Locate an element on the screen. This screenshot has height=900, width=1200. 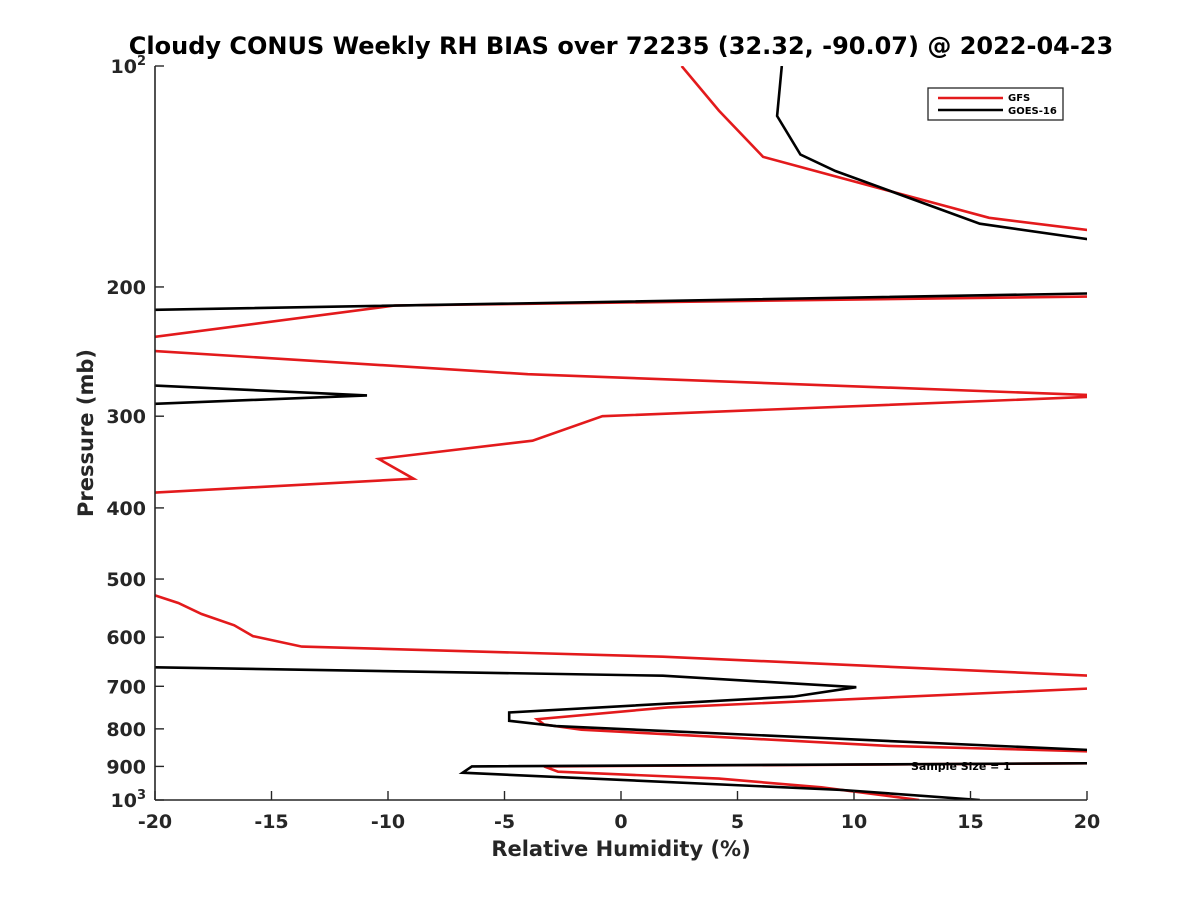
legend: GFS GOES-16 is located at coordinates (995, 104).